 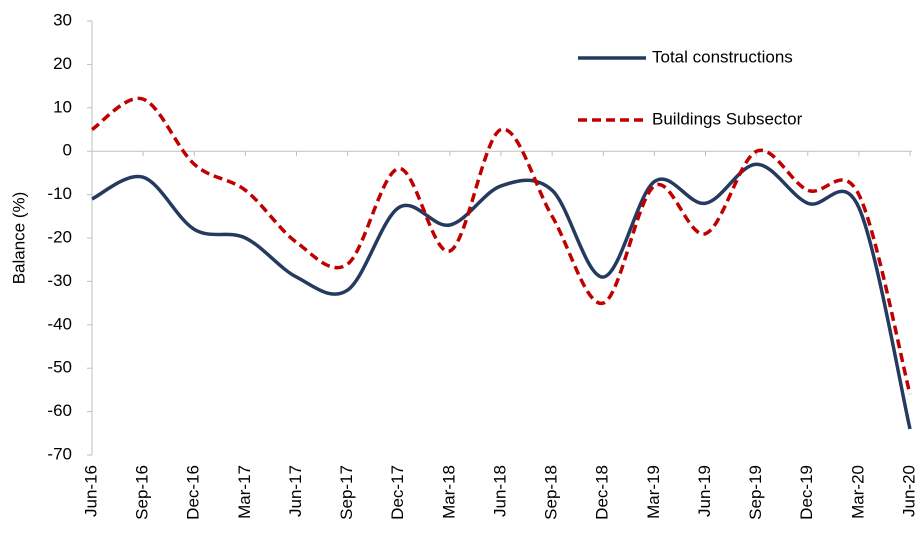 I want to click on x-tick-label: Sep-18, so click(x=551, y=492).